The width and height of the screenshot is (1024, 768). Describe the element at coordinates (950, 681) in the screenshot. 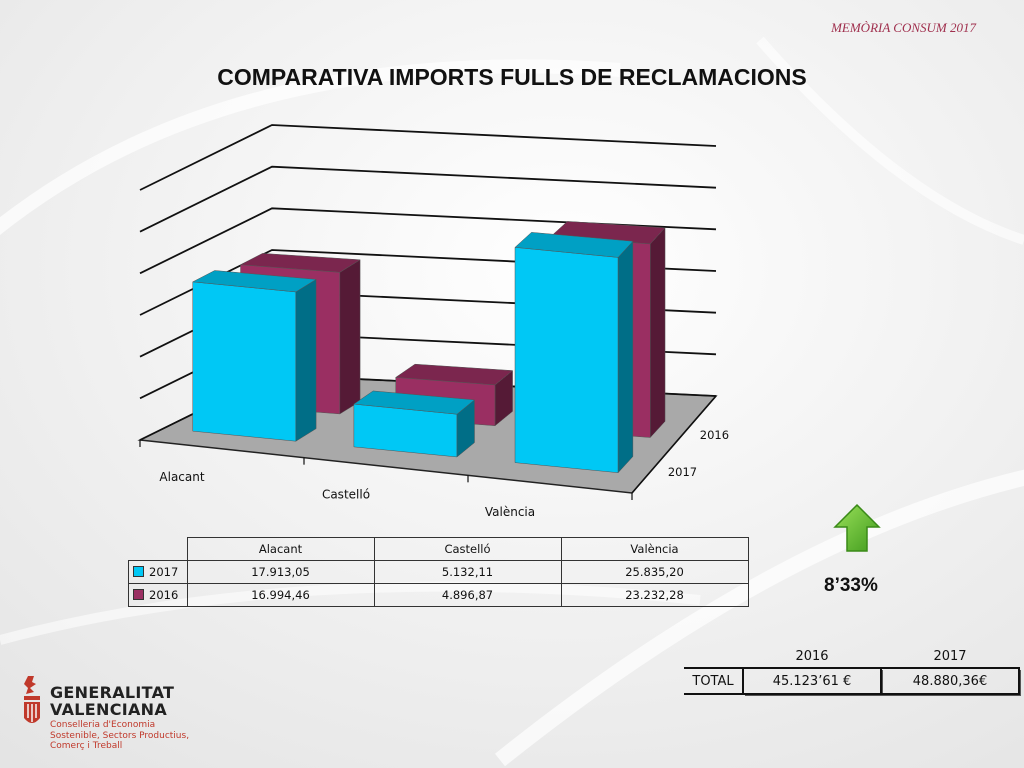

I see `total-2017: 48.880,36€` at that location.